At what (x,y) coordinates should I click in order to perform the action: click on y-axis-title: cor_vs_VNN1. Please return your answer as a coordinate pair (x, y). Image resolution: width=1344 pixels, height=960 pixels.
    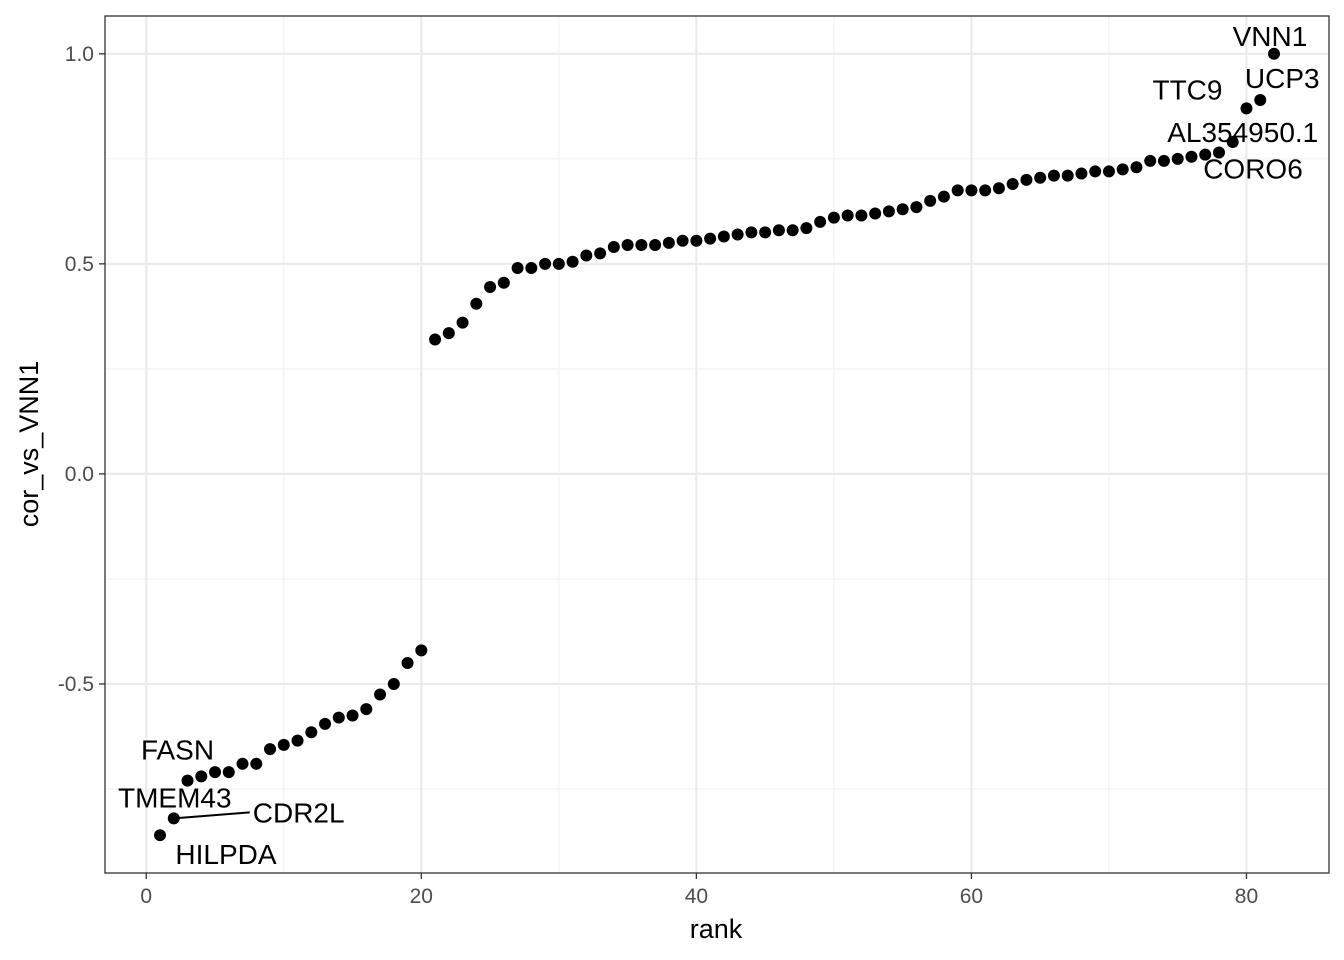
    Looking at the image, I should click on (29, 444).